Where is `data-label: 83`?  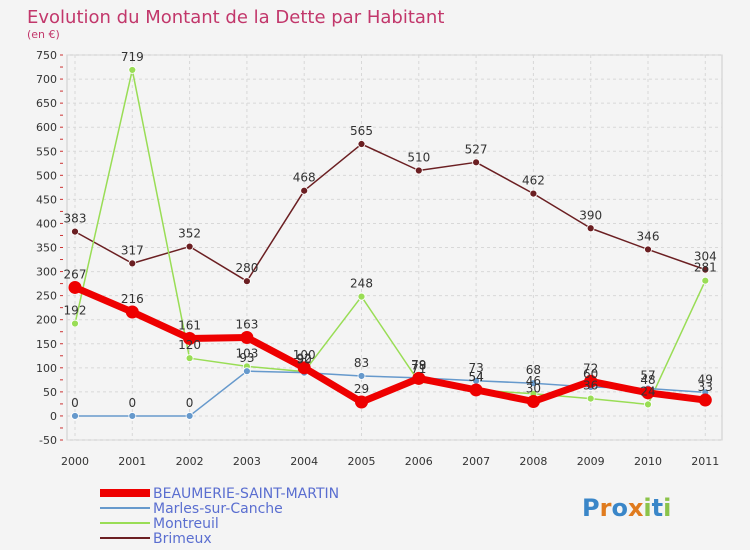 data-label: 83 is located at coordinates (361, 363).